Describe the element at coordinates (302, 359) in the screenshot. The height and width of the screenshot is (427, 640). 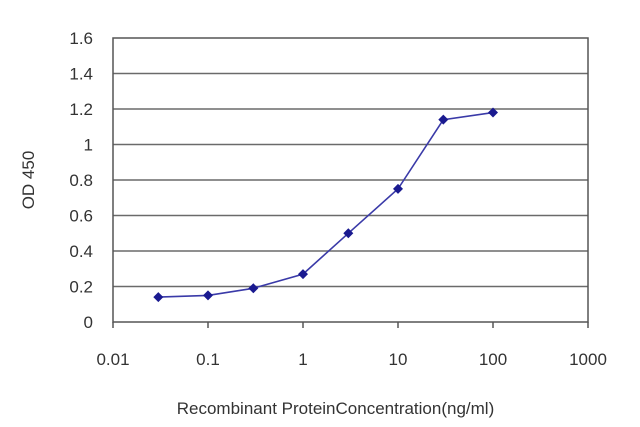
I see `x-tick-label: 1` at that location.